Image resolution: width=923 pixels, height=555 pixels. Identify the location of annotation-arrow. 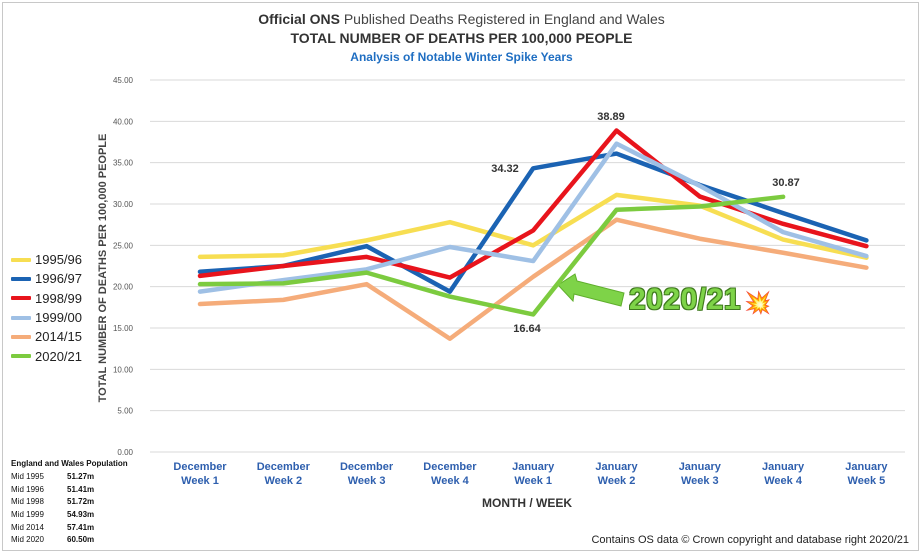
(591, 290).